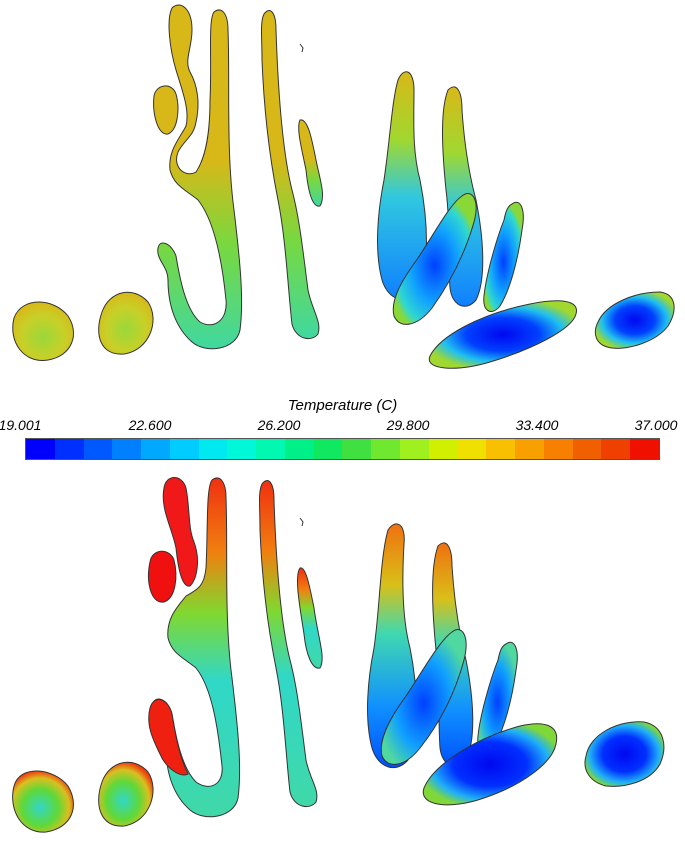 This screenshot has height=848, width=685. Describe the element at coordinates (408, 425) in the screenshot. I see `legend-tick-4: 29.800` at that location.